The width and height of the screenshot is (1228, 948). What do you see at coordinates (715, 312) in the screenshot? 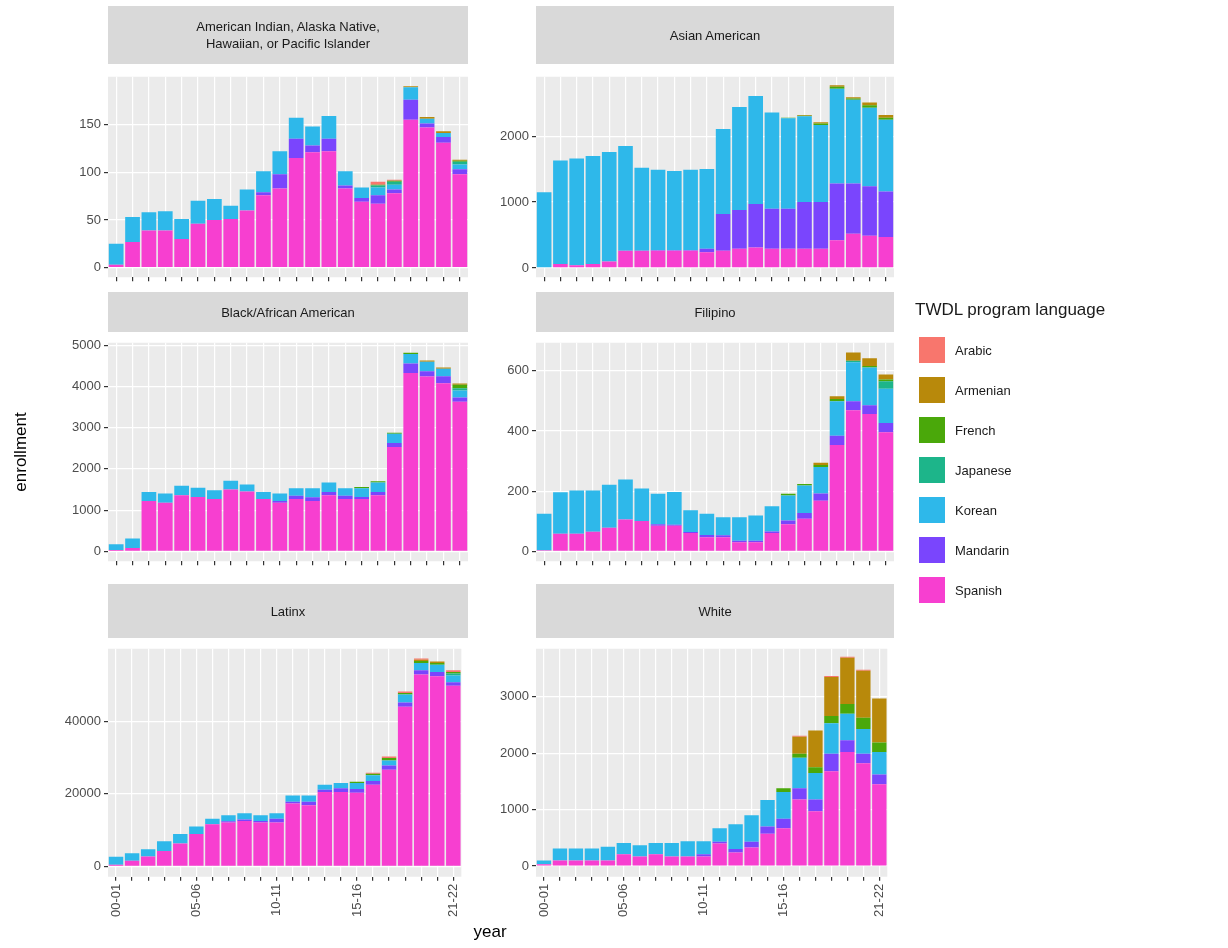
I see `chart-title: Filipino` at bounding box center [715, 312].